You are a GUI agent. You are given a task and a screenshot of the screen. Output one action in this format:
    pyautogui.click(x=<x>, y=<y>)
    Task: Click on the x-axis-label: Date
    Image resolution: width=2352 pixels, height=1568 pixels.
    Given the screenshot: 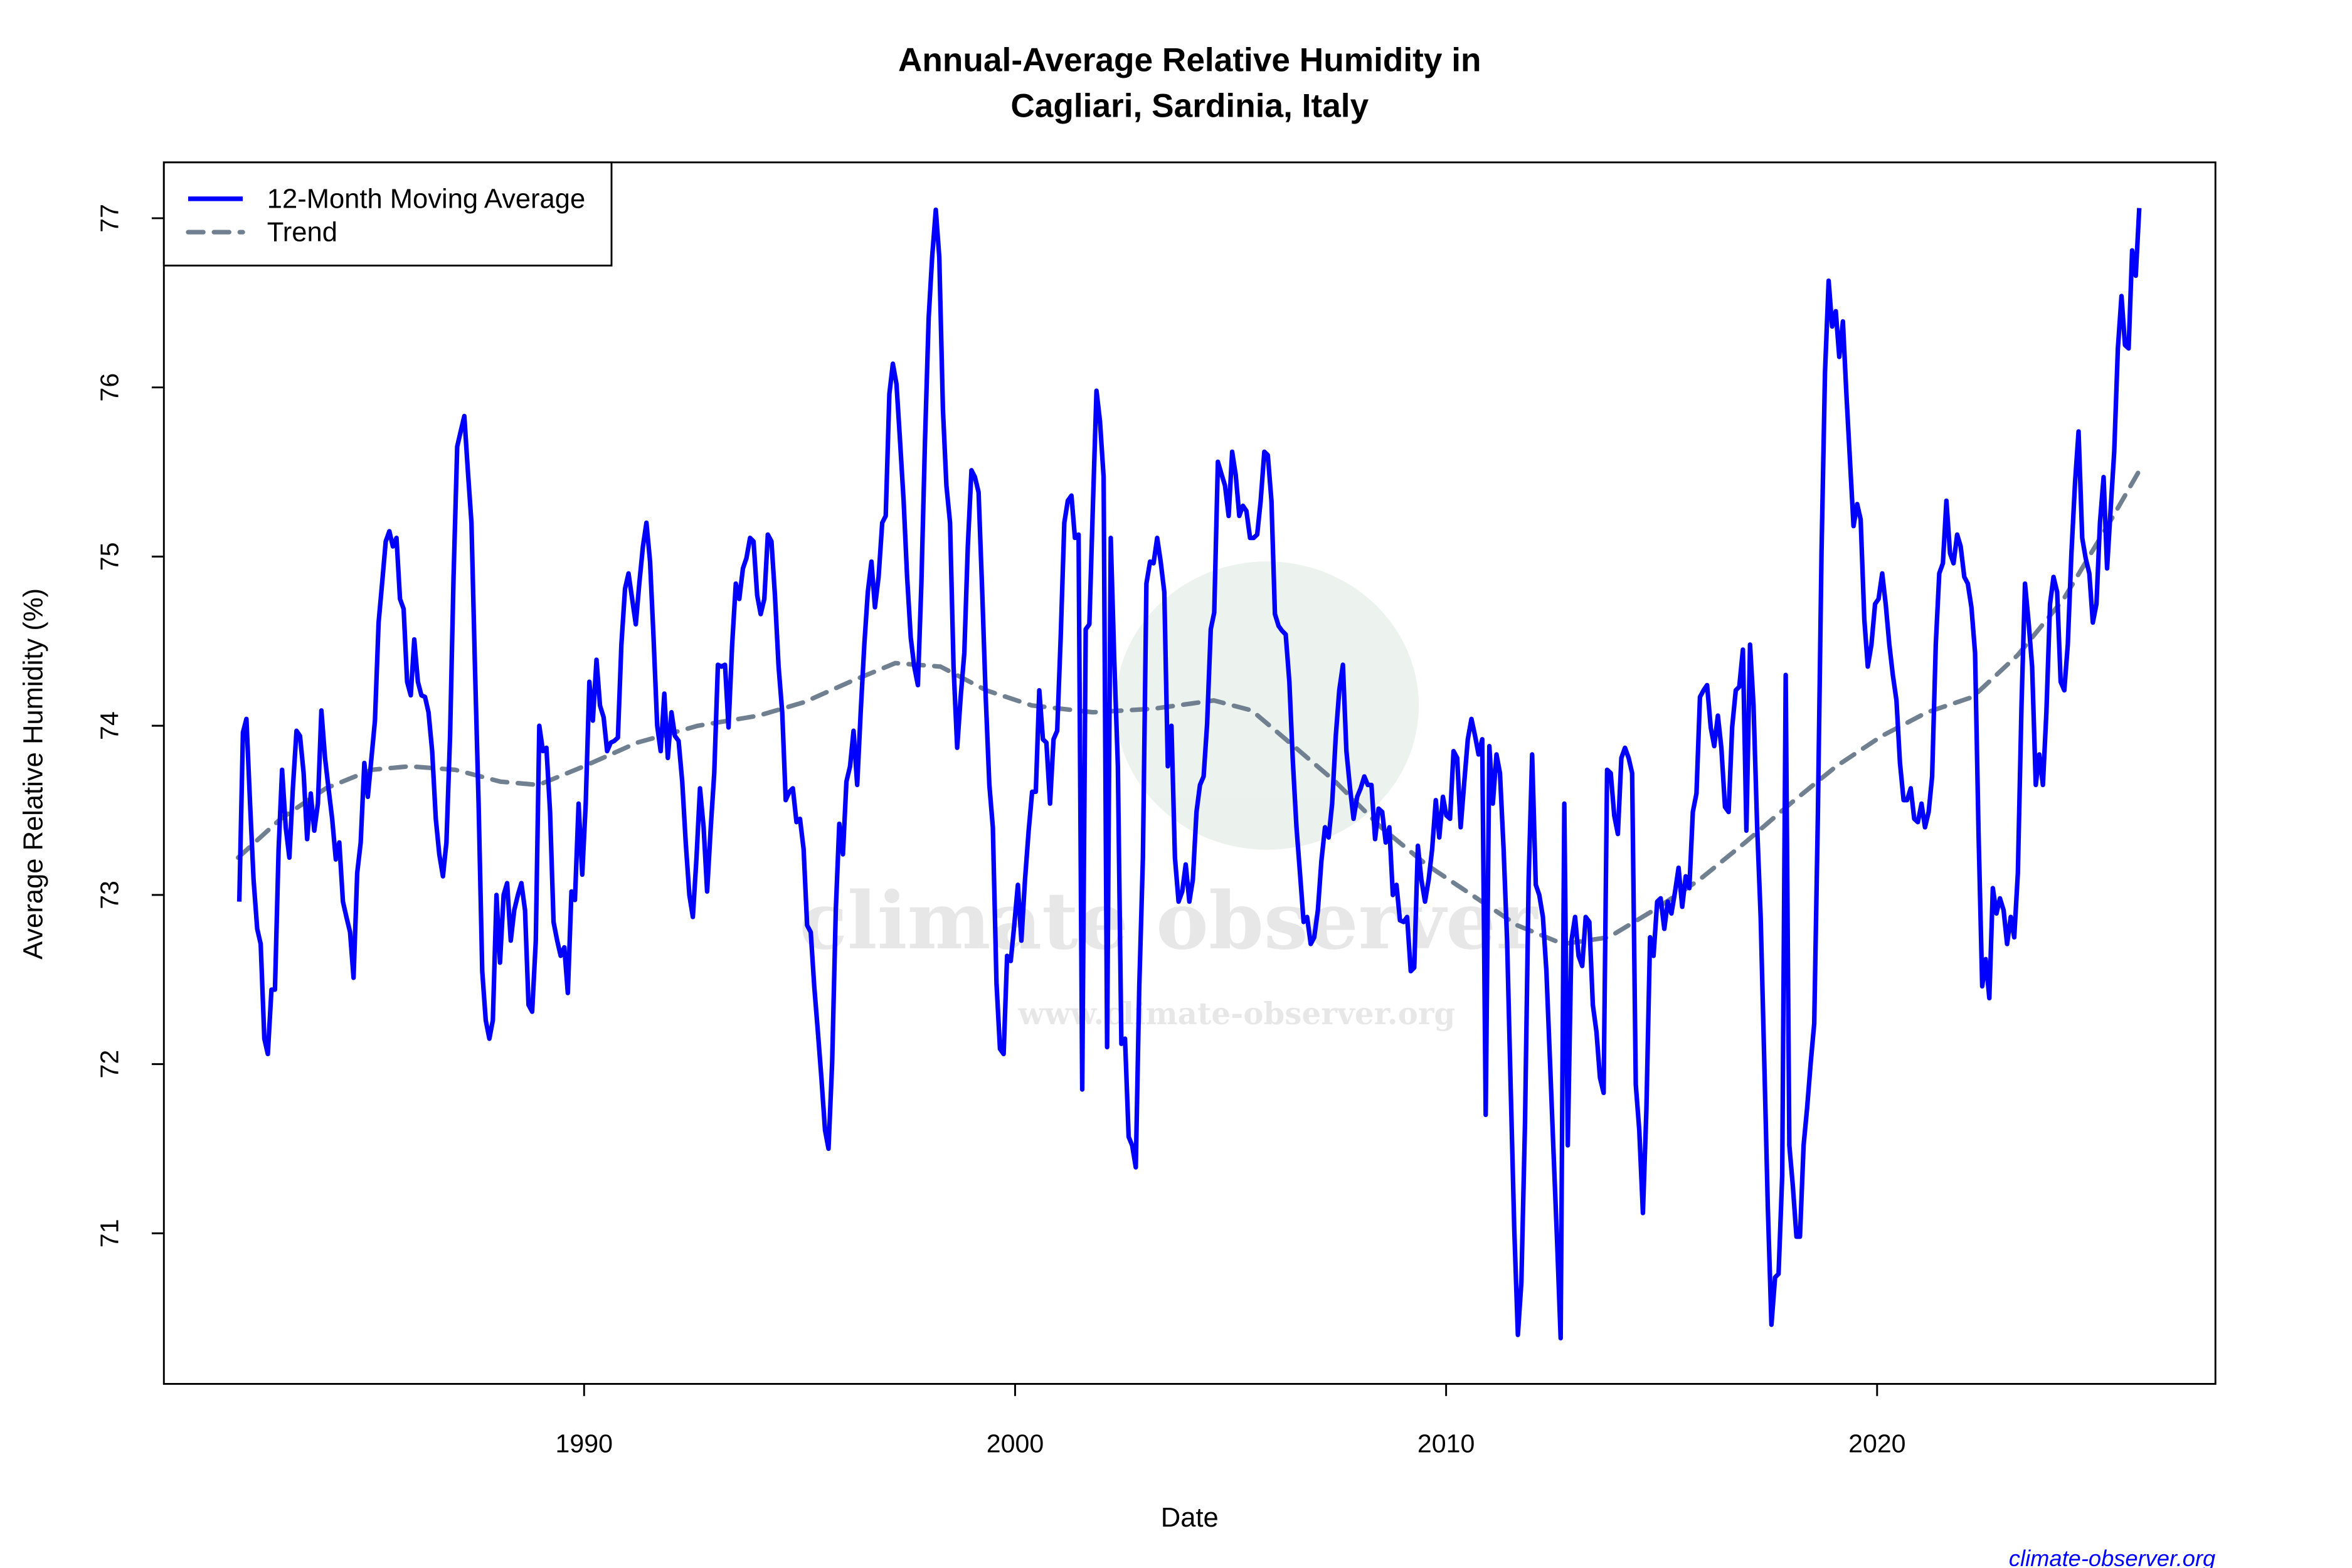 What is the action you would take?
    pyautogui.click(x=1190, y=1518)
    